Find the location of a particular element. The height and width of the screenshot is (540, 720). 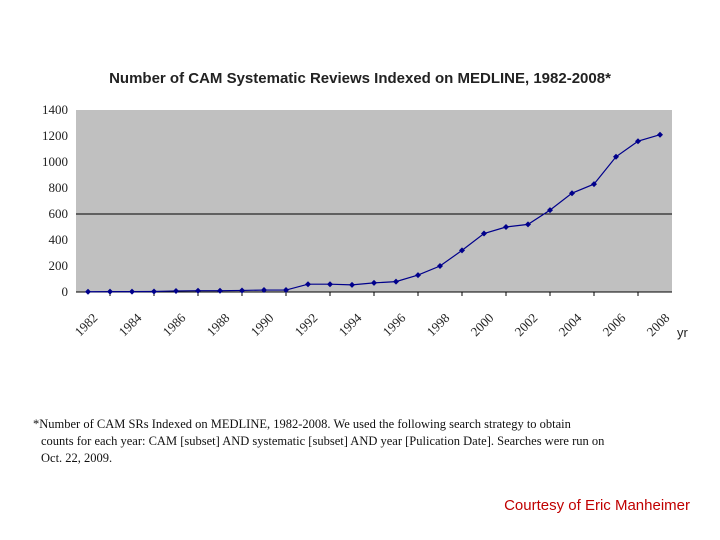

x-tick-label: 1984 is located at coordinates (130, 324).